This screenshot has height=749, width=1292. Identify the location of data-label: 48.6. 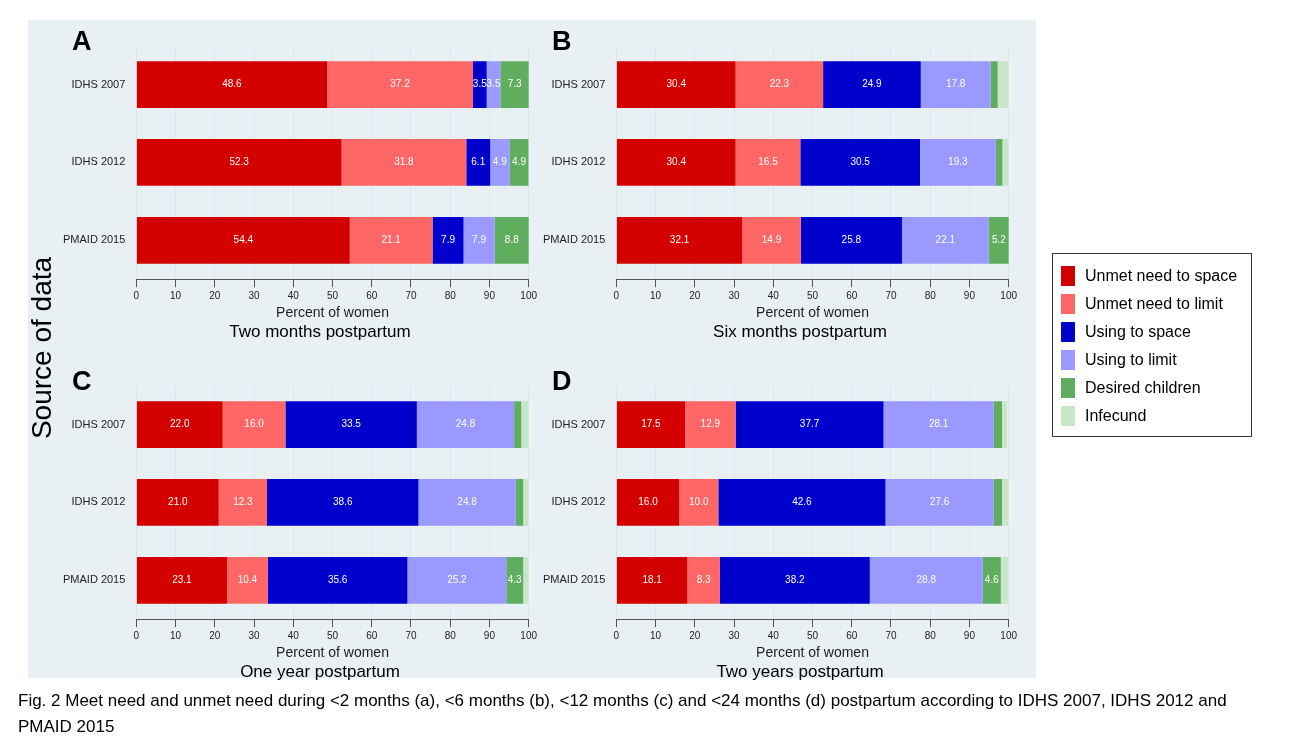
(232, 84).